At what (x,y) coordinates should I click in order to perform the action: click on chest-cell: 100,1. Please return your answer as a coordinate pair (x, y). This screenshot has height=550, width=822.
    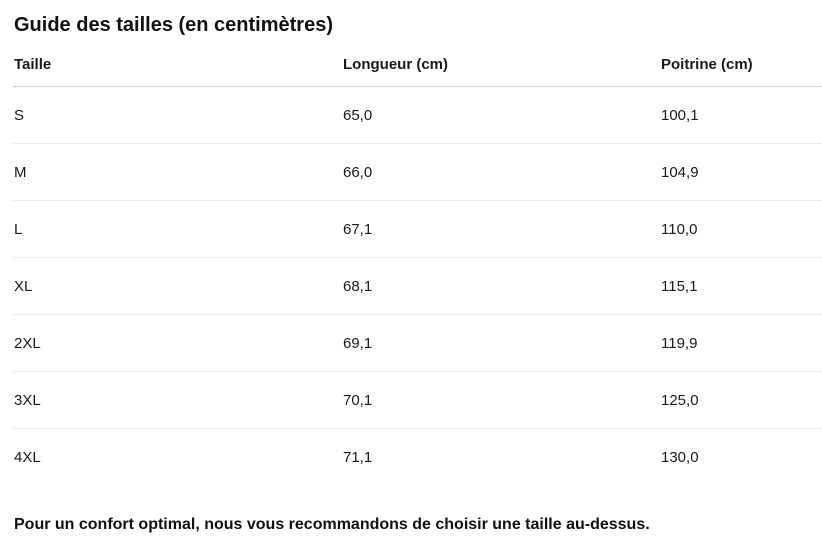
    Looking at the image, I should click on (680, 115).